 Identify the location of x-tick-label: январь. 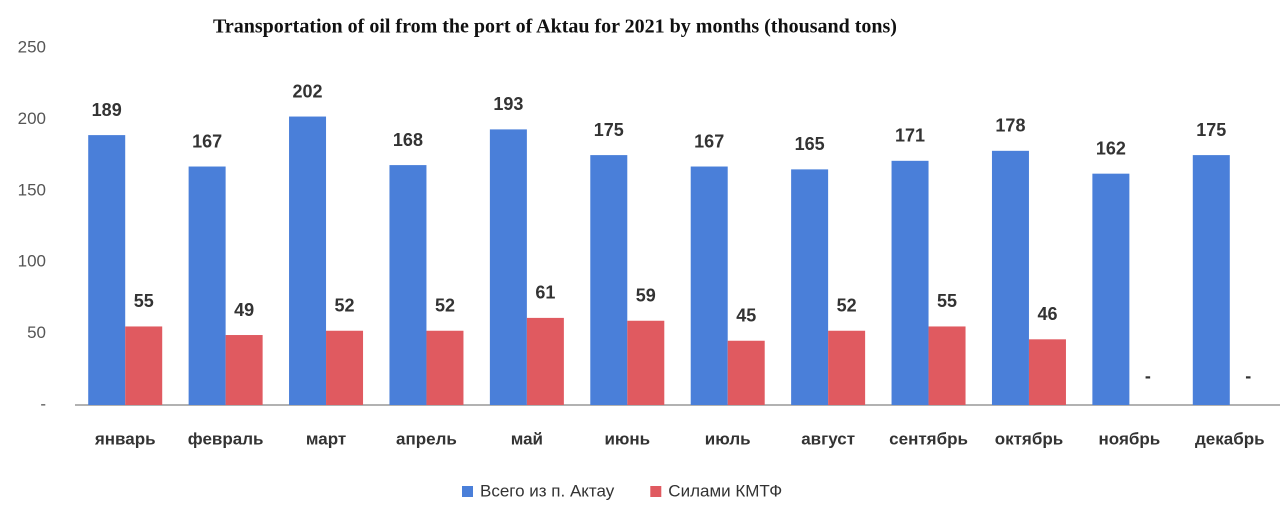
(125, 438).